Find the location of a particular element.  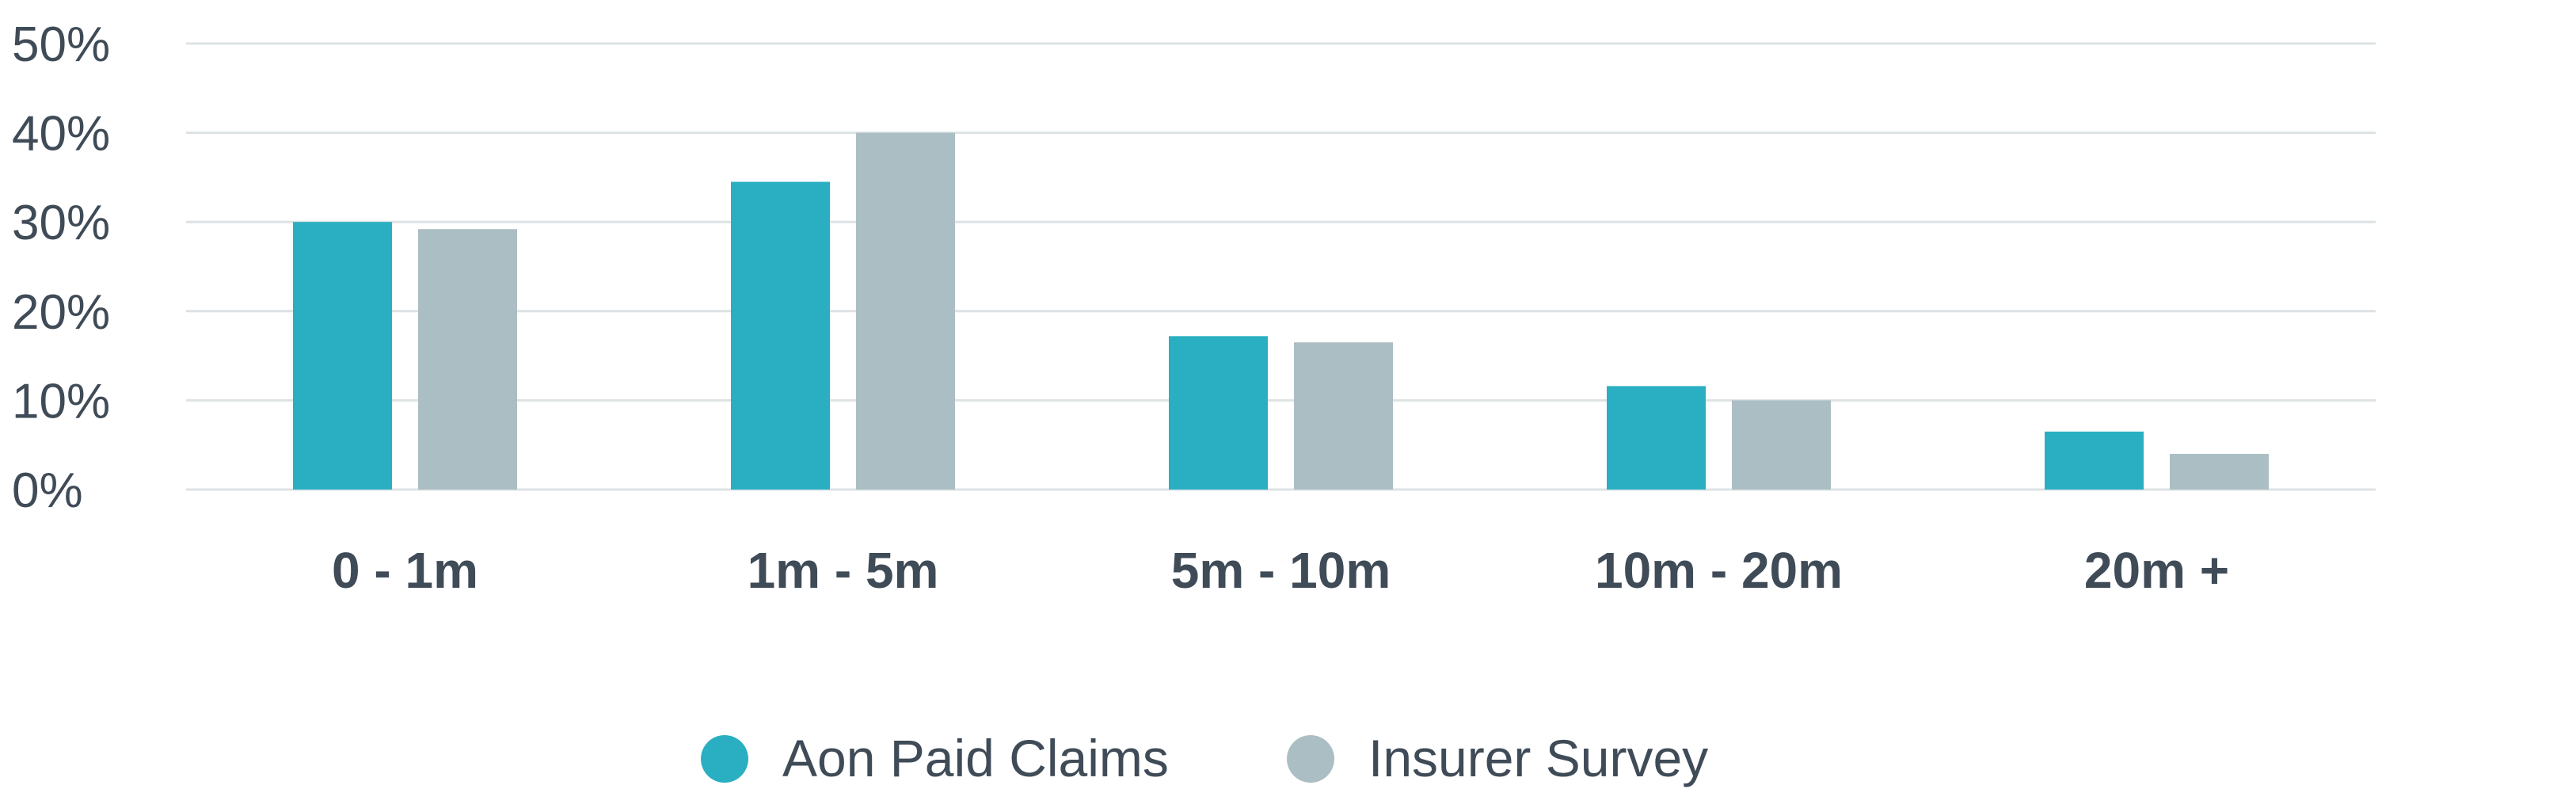

y-tick-label: 30% is located at coordinates (61, 223).